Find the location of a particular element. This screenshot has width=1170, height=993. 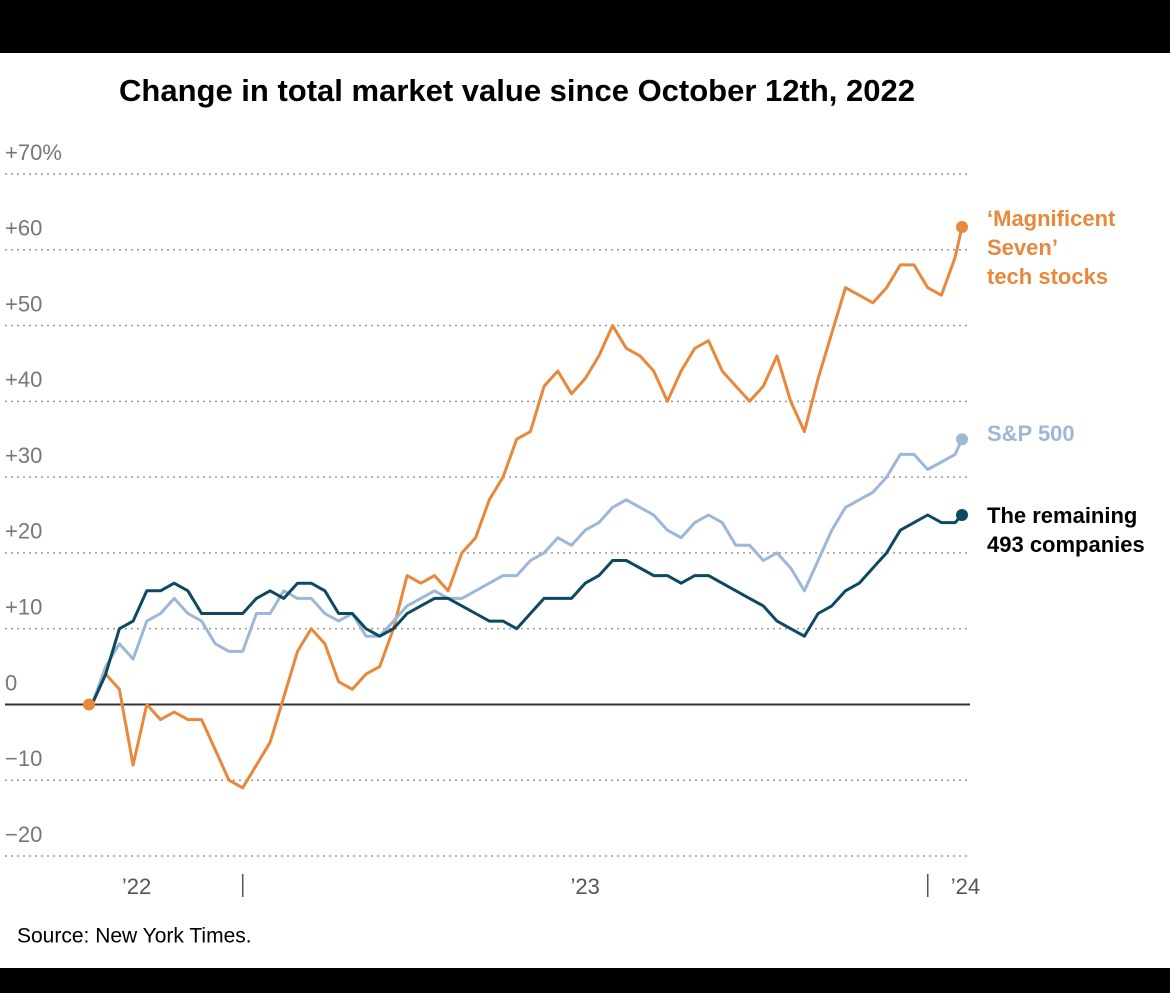

y-tick-label: +20 is located at coordinates (23, 531).